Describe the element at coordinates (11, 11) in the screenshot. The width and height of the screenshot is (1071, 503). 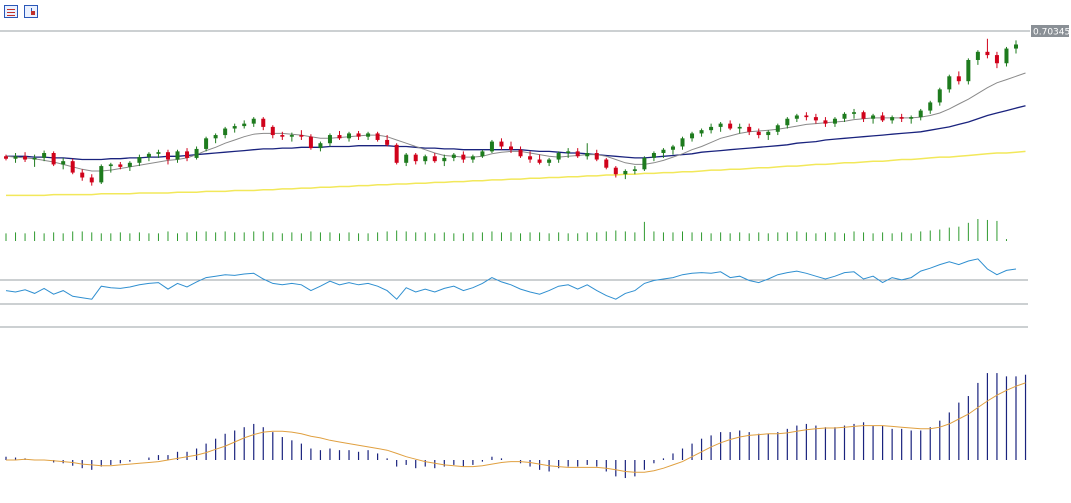
I see `indicator-list-icon` at that location.